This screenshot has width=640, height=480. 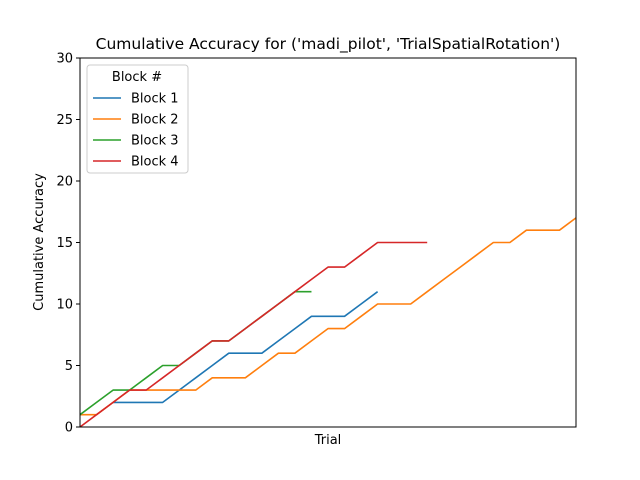 I want to click on y-tick-label: 5, so click(x=69, y=366).